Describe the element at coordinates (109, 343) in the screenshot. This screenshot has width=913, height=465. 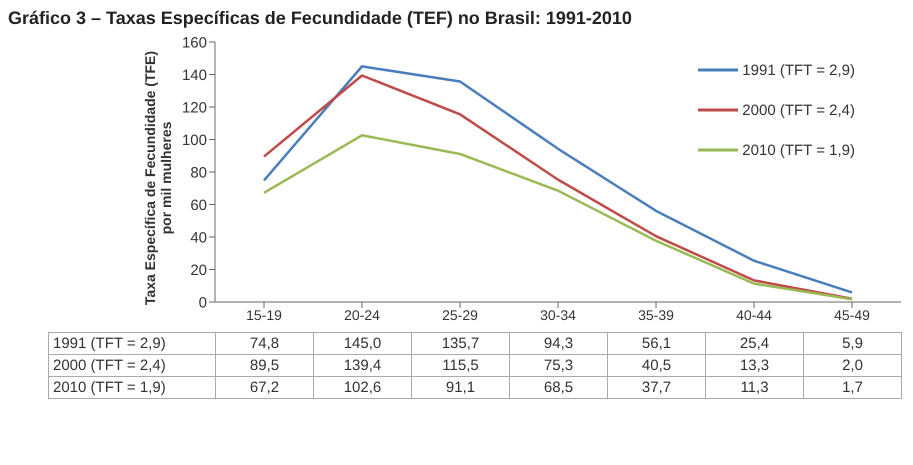
I see `text: 1991 (TFT = 2,9)` at that location.